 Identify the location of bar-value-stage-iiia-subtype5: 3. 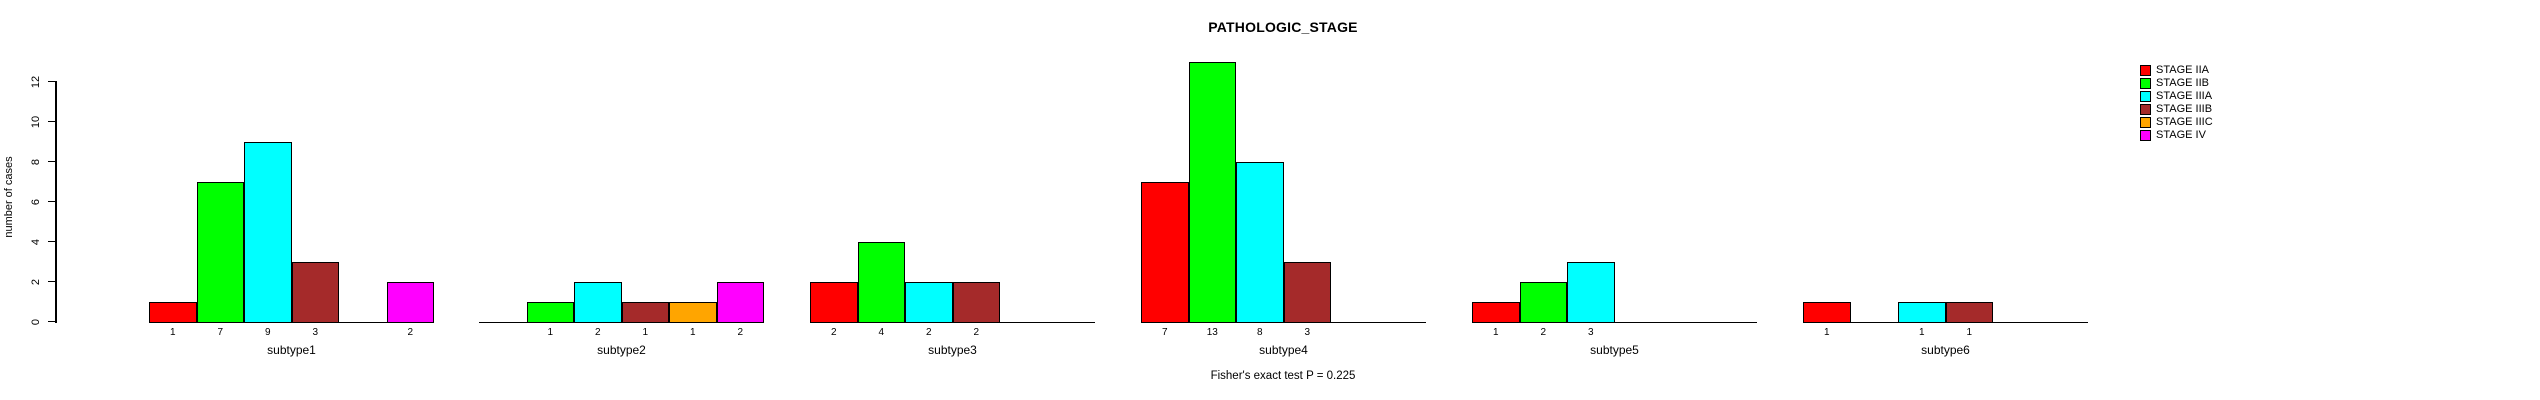
(1590, 332).